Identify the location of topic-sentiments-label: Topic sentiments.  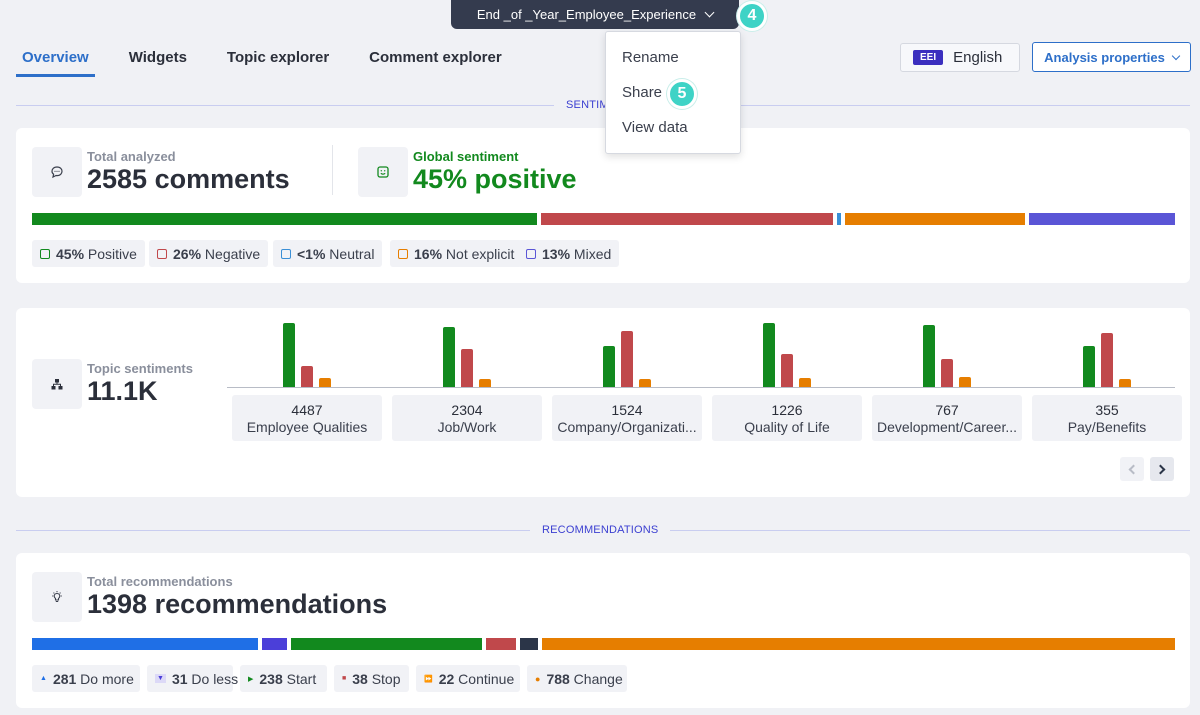
(140, 368).